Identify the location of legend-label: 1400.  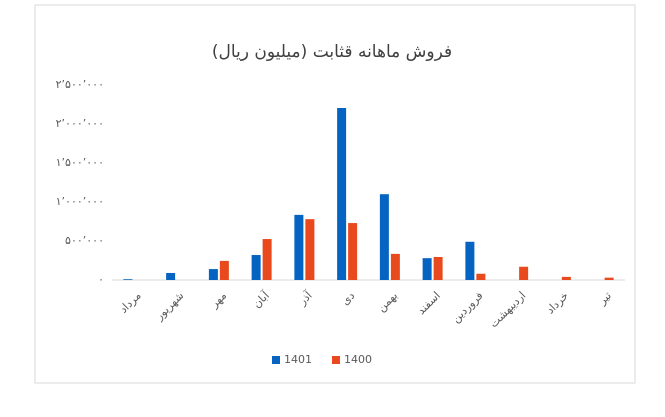
(358, 359).